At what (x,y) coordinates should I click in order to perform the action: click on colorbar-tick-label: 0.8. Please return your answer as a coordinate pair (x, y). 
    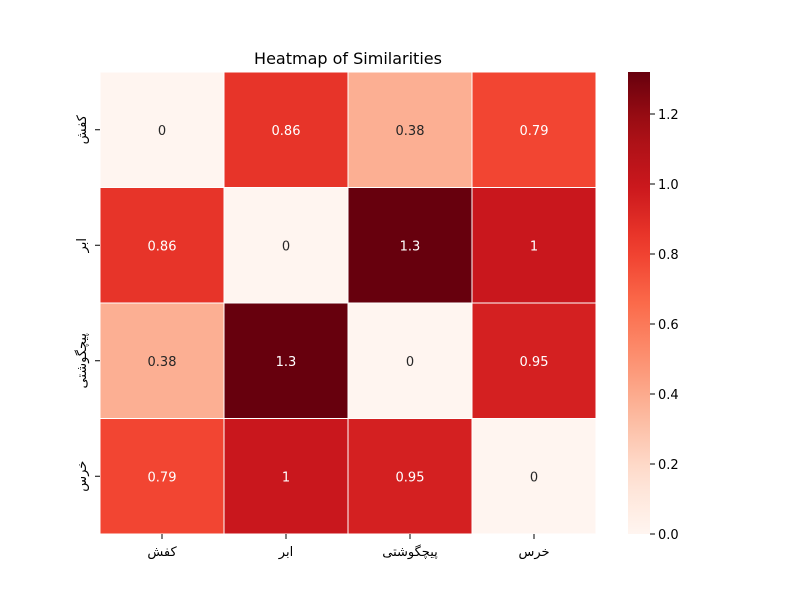
    Looking at the image, I should click on (668, 255).